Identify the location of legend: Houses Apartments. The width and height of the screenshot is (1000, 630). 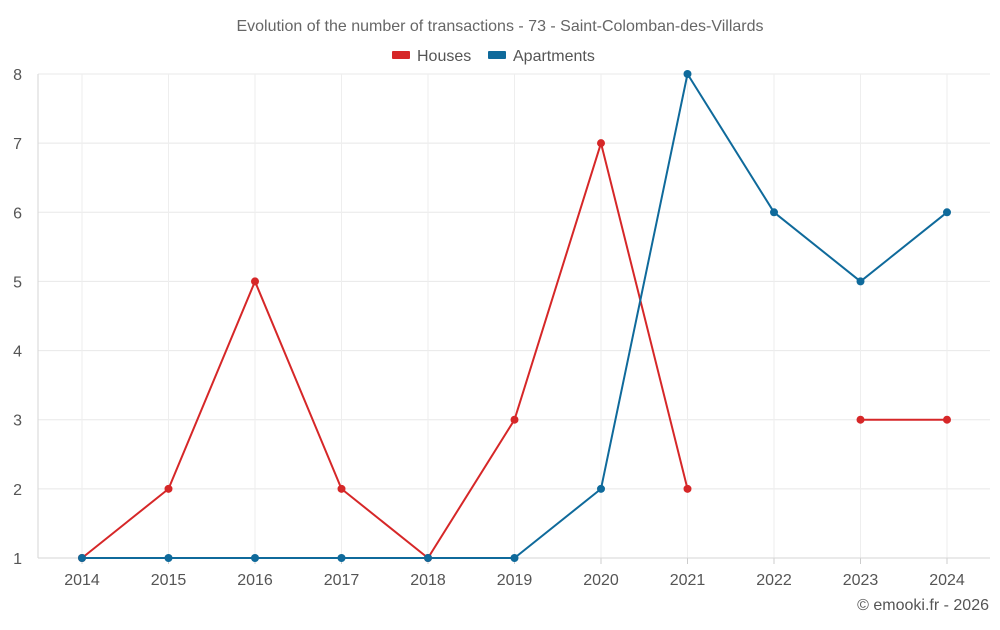
(493, 56).